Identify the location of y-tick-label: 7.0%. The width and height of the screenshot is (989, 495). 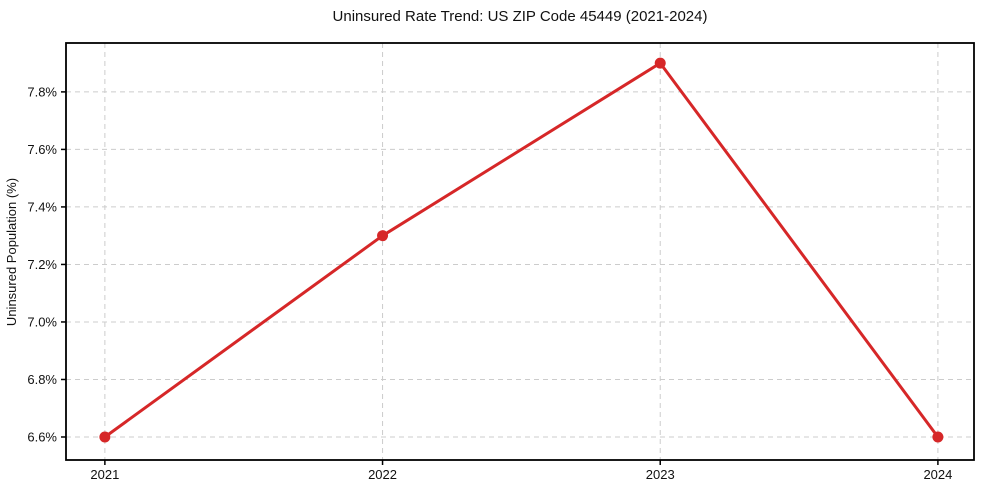
(42, 321).